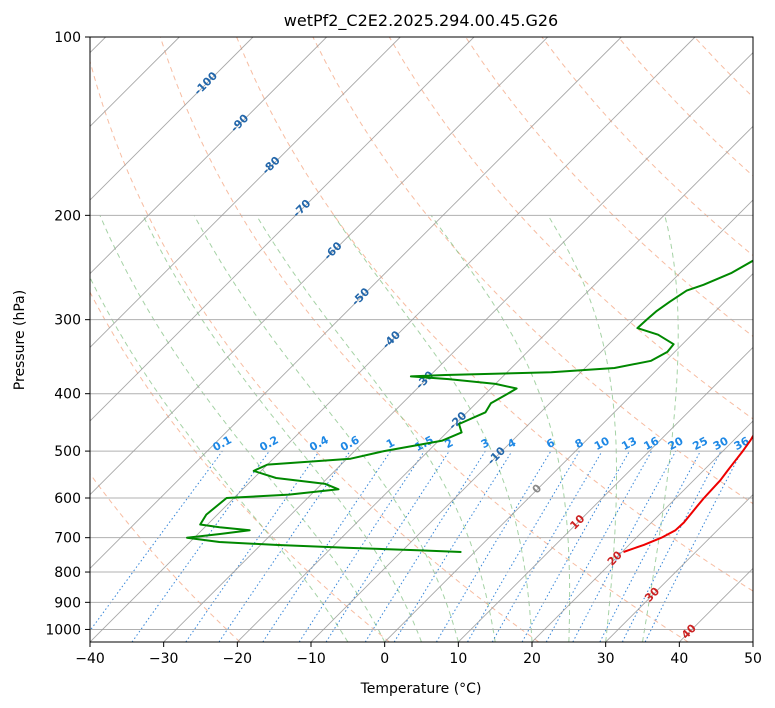  Describe the element at coordinates (742, 443) in the screenshot. I see `mixing-ratio-label: 36` at that location.